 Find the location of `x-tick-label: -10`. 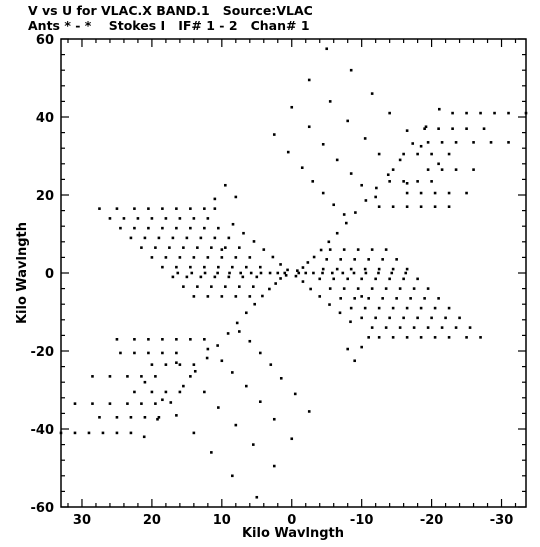

x-tick-label: -10 is located at coordinates (362, 520).